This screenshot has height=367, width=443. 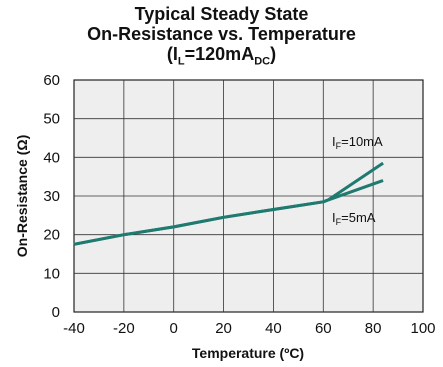 What do you see at coordinates (22, 196) in the screenshot?
I see `y-axis-label: On-Resistance (Ω)` at bounding box center [22, 196].